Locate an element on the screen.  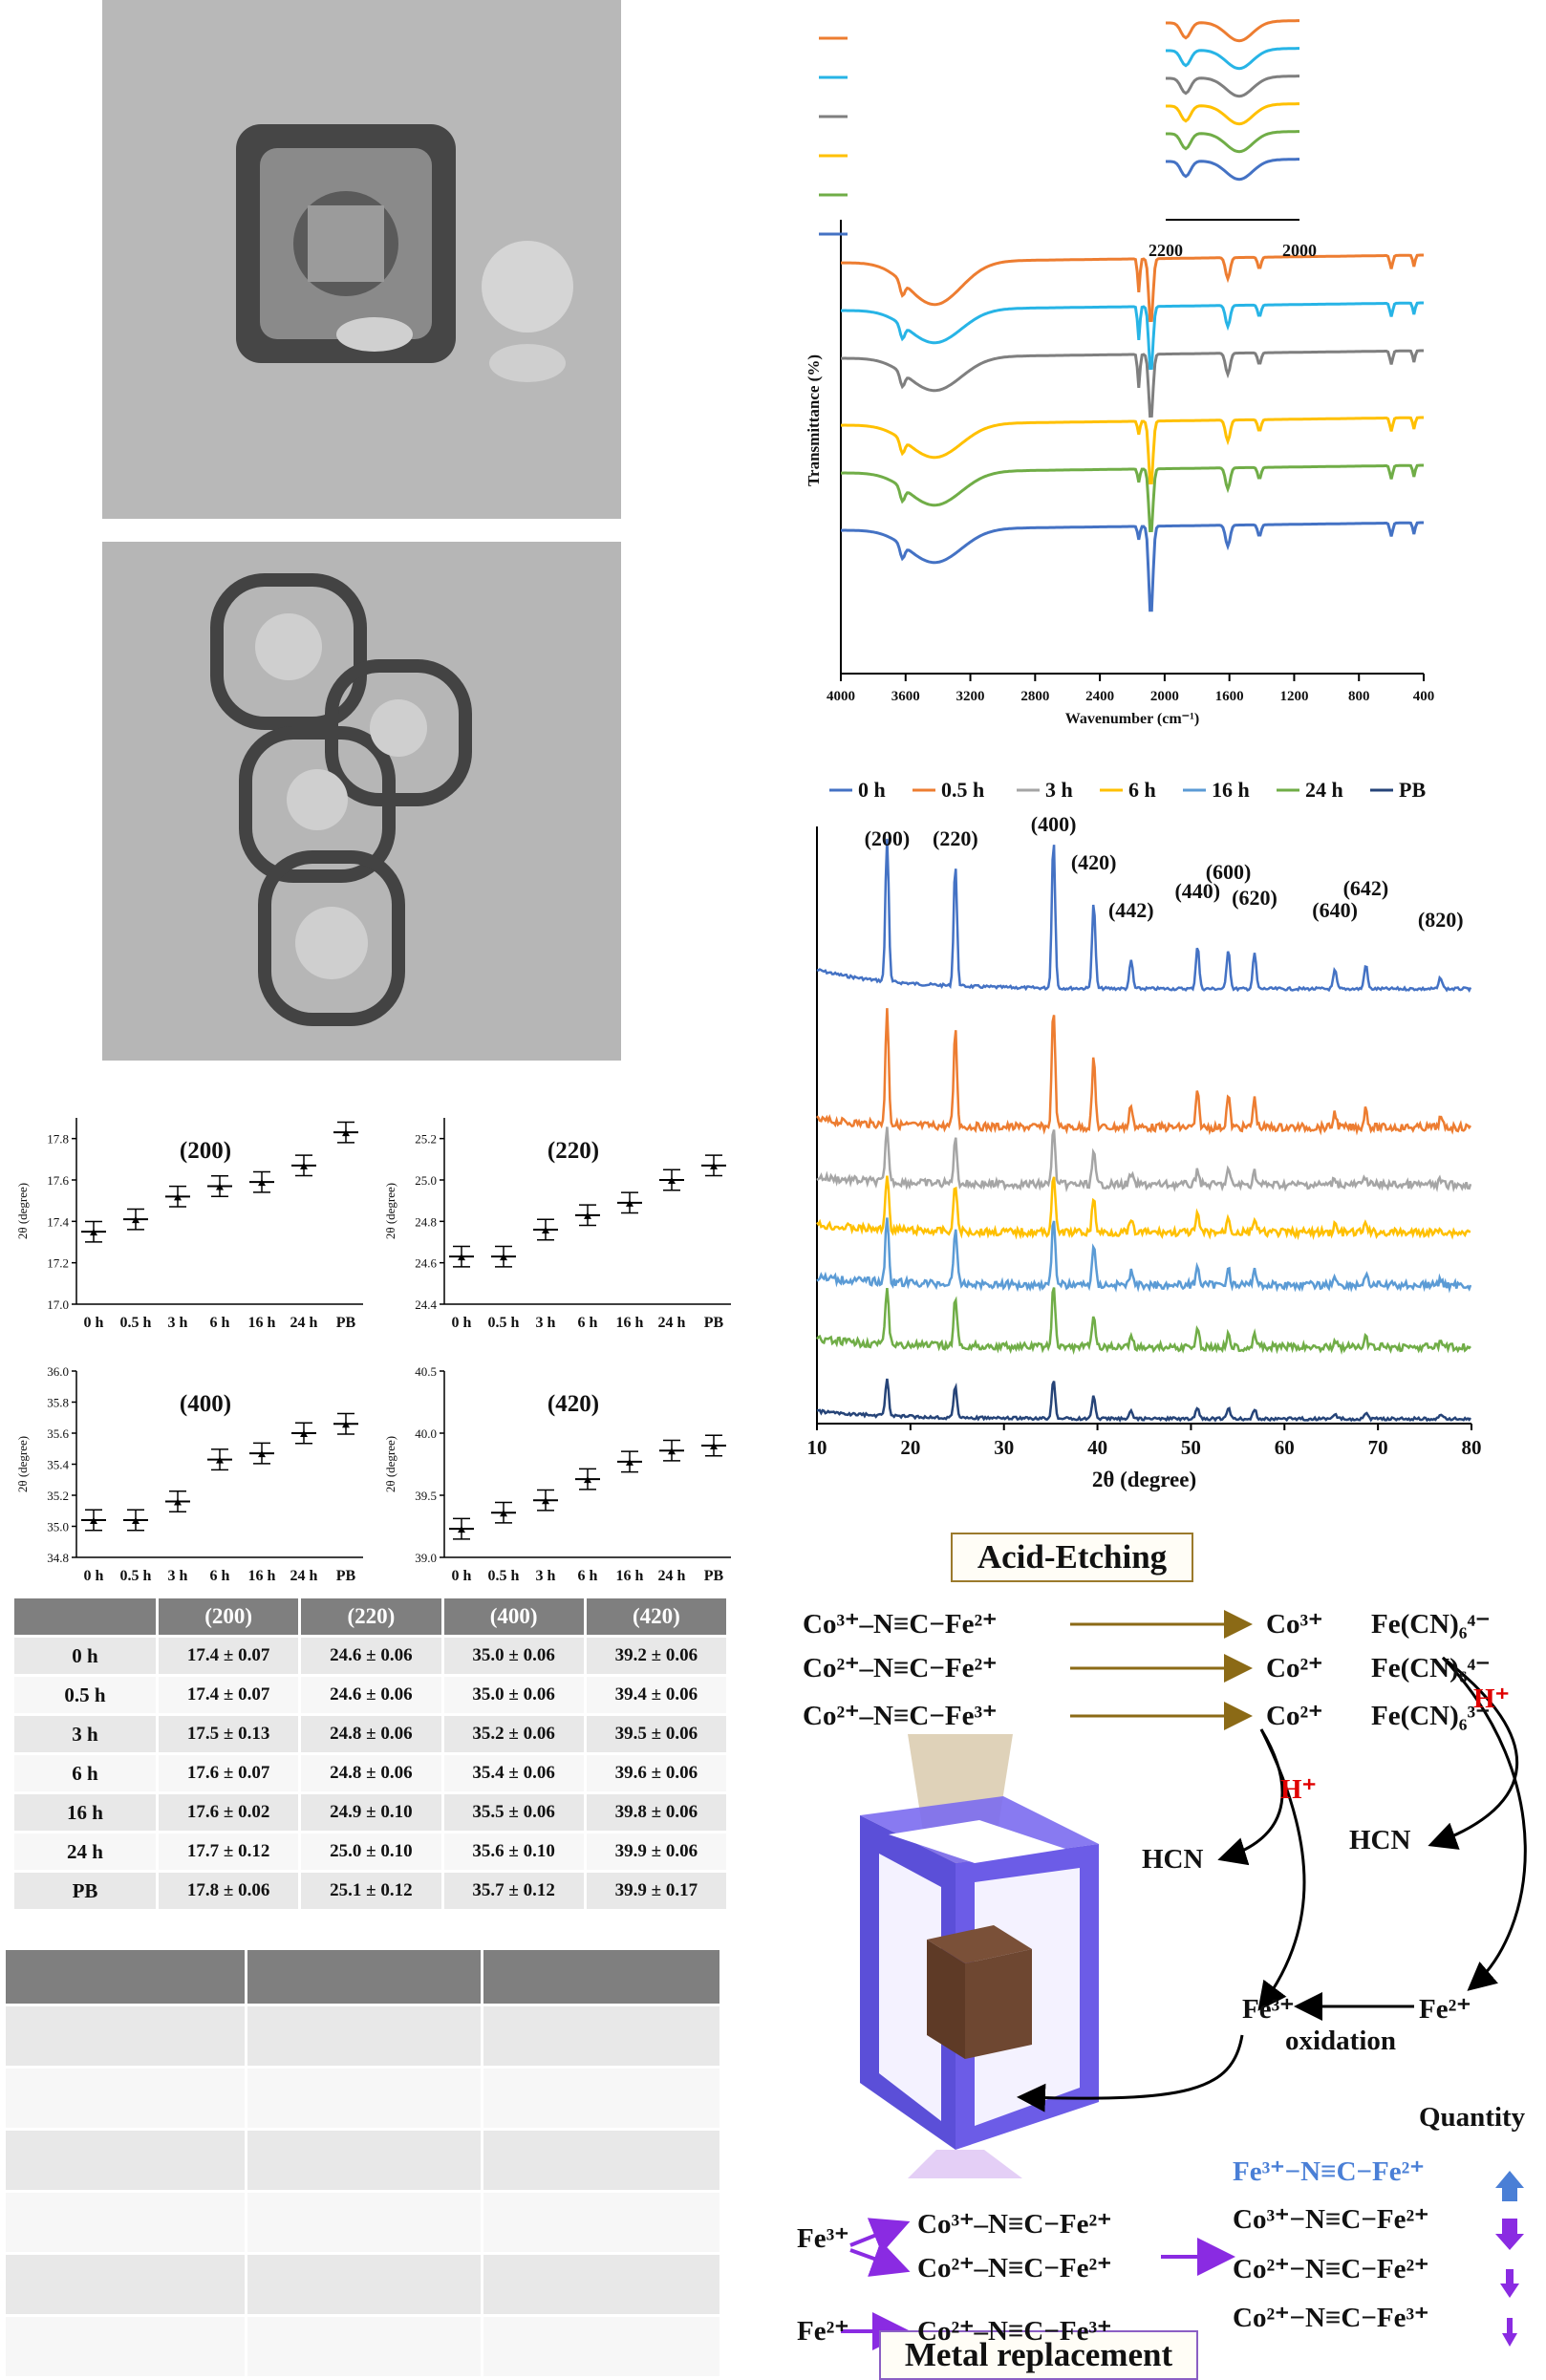
x-tick-label: 3200 is located at coordinates (970, 696).